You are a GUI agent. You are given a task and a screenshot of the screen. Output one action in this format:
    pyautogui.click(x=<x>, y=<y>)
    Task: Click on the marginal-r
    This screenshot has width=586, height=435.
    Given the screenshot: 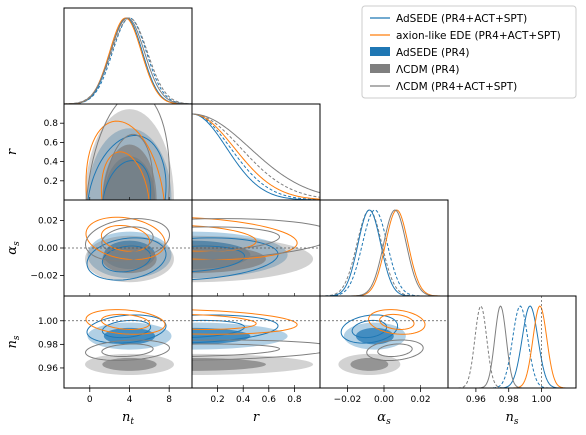 What is the action you would take?
    pyautogui.click(x=256, y=156)
    